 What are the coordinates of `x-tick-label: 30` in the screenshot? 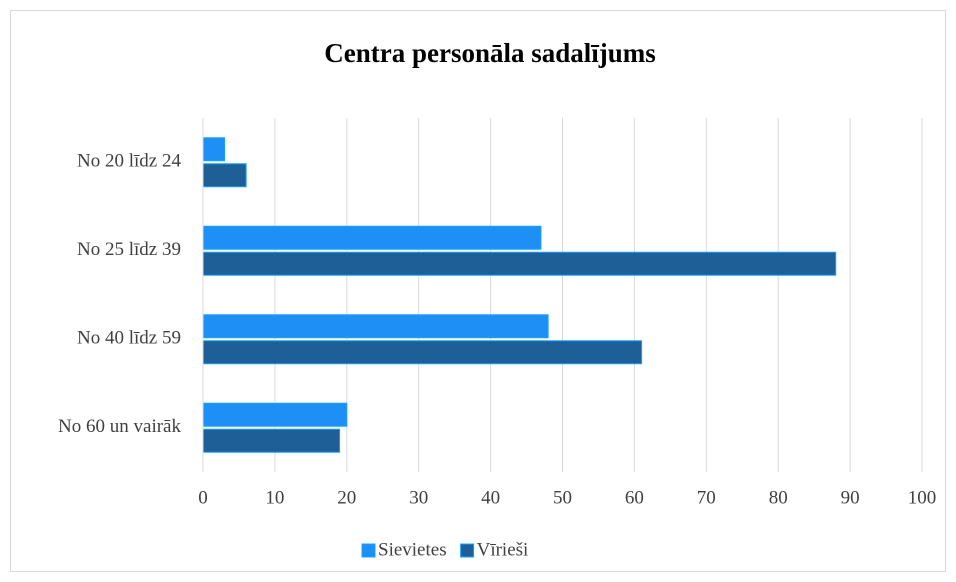 It's located at (418, 497).